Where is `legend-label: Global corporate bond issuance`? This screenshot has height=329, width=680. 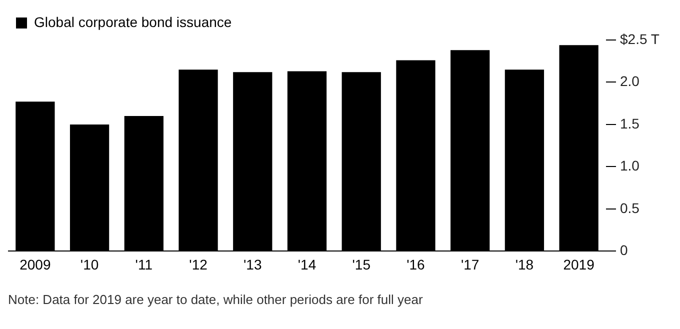 legend-label: Global corporate bond issuance is located at coordinates (133, 22).